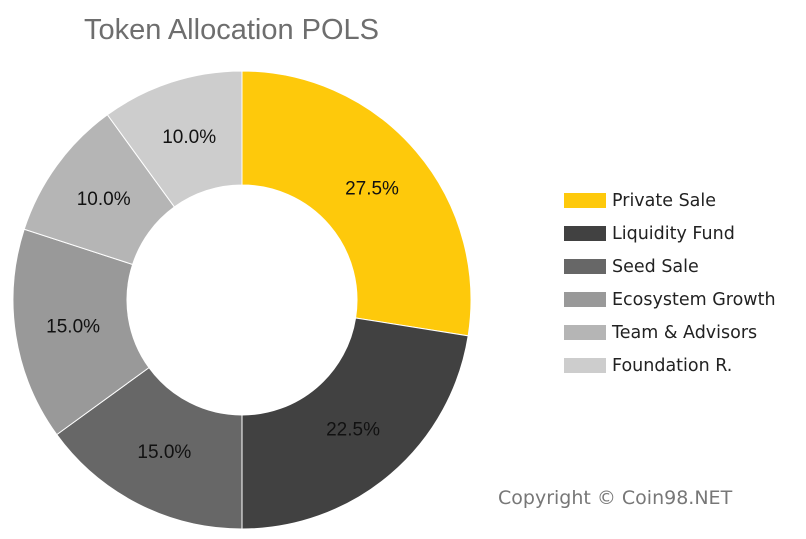 The width and height of the screenshot is (806, 539). I want to click on data-label-ecosystem-growth: 15.0%, so click(73, 326).